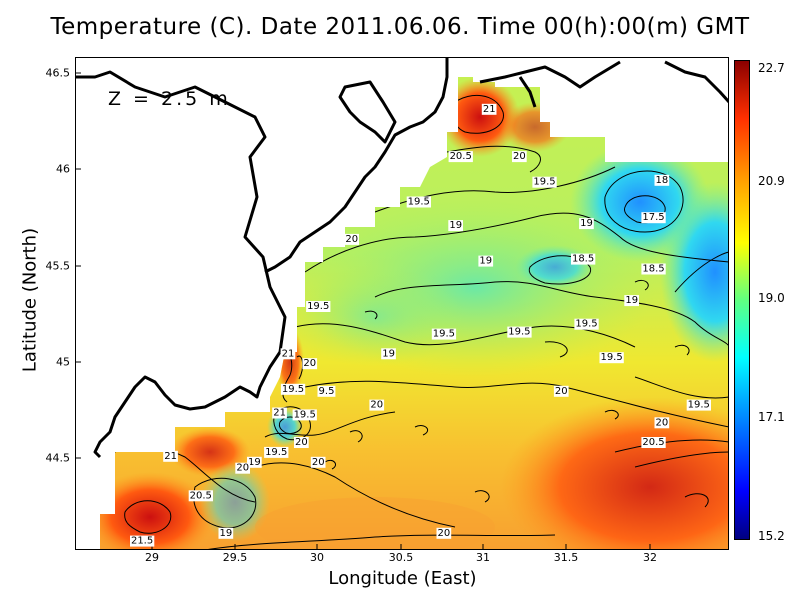 This screenshot has height=600, width=800. Describe the element at coordinates (169, 99) in the screenshot. I see `depth-label: Z = 2.5 m` at that location.